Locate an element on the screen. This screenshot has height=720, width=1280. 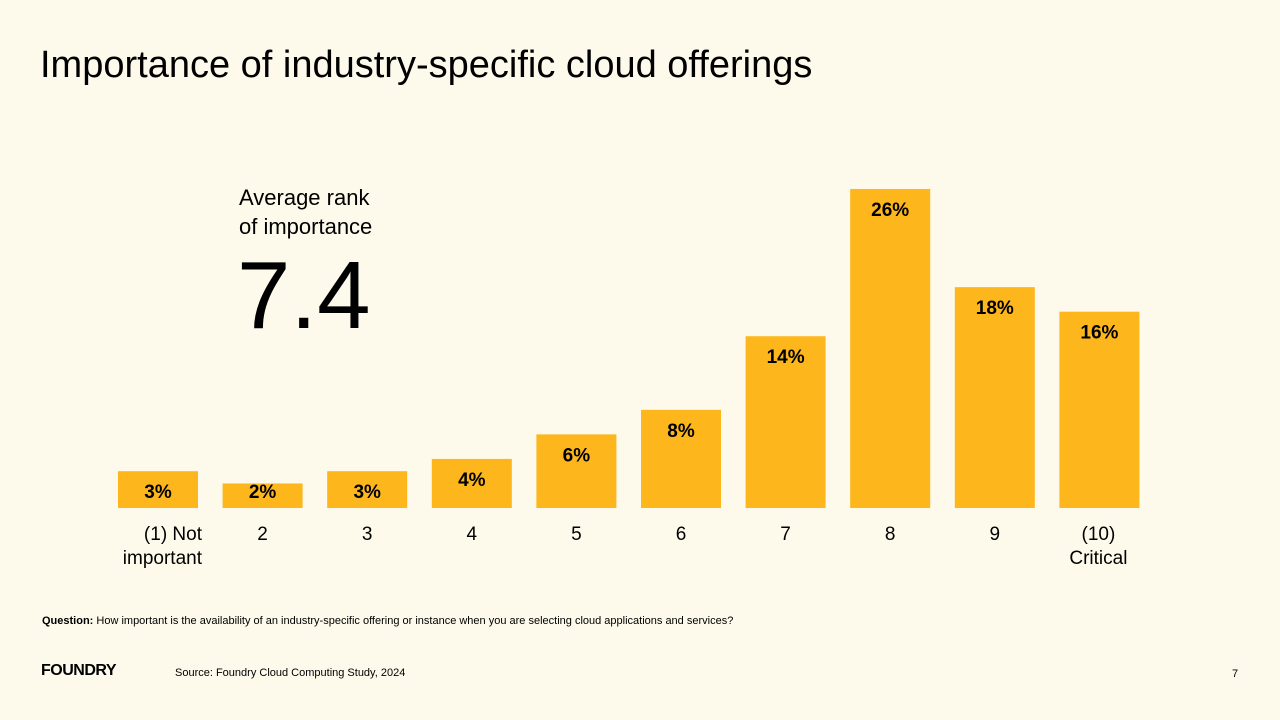
data-label: 8% is located at coordinates (681, 431).